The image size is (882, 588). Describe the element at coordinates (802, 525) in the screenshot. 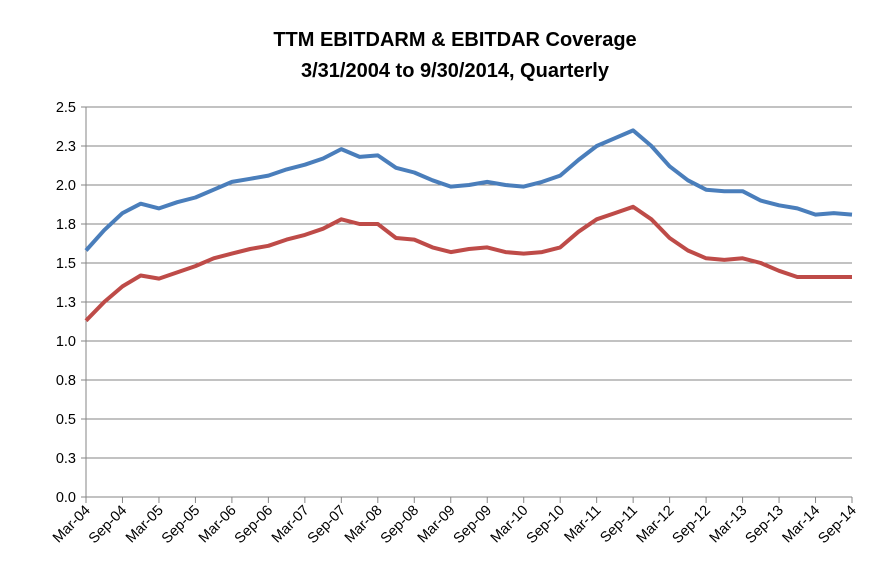

I see `x-tick-label: Mar-14` at that location.